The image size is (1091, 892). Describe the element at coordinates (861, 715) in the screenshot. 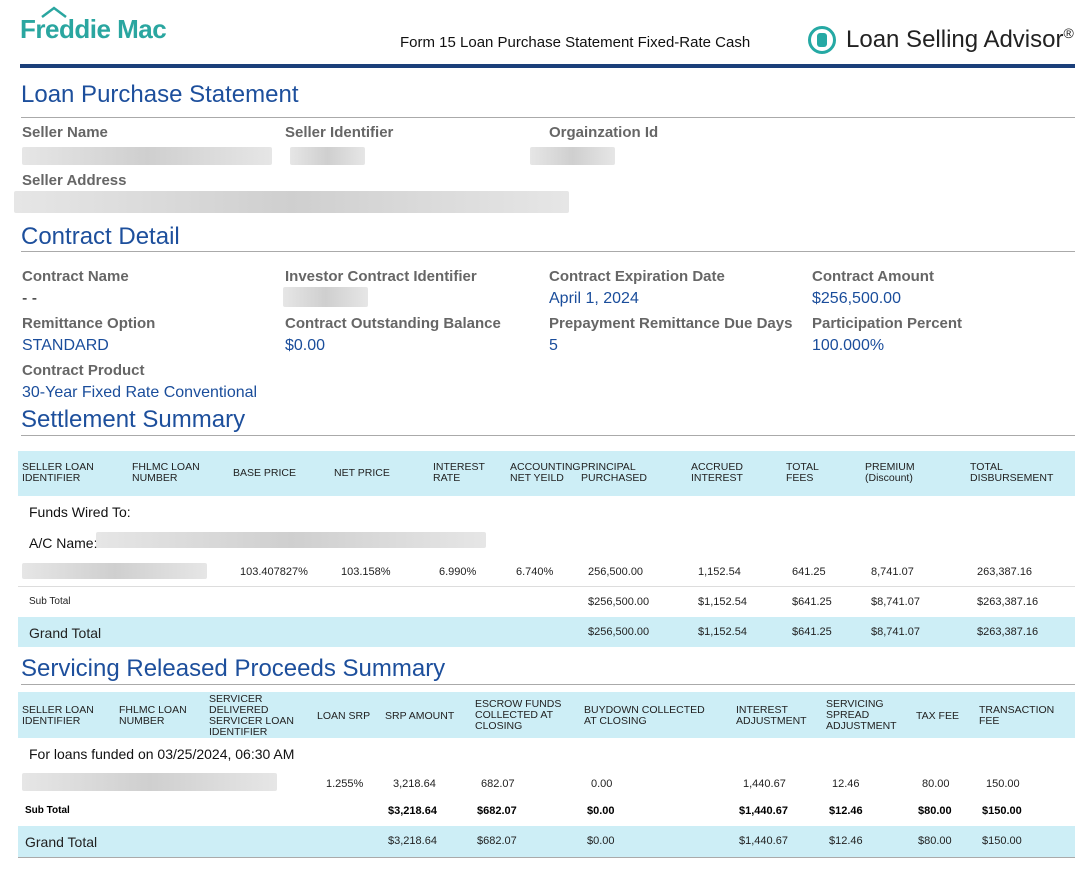

I see `col-servicing-spread-adjustment: SERVICING SPREAD ADJUSTMENT` at that location.